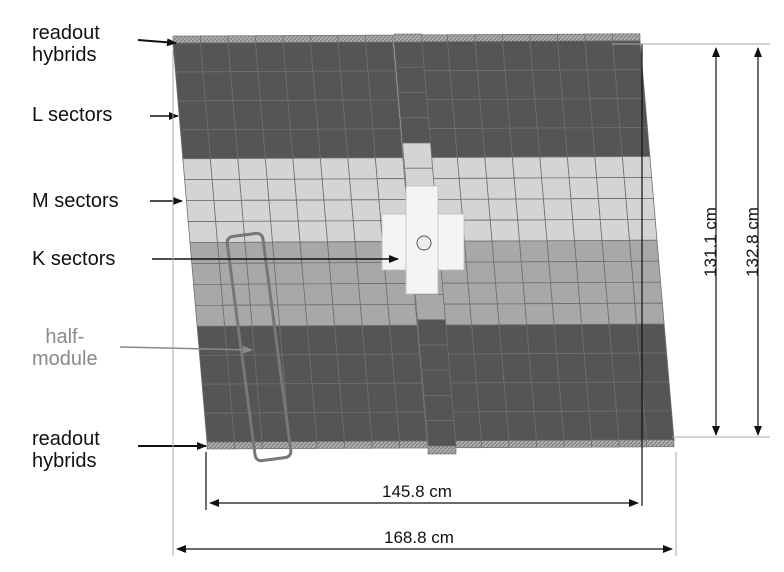 Image resolution: width=784 pixels, height=572 pixels. I want to click on m-sectors-label: M sectors, so click(75, 201).